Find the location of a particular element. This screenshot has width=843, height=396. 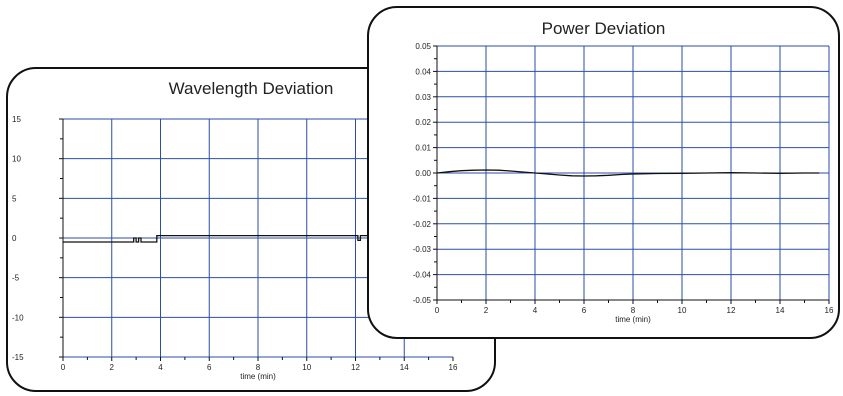

y-tick-label: -0.03 is located at coordinates (422, 249).